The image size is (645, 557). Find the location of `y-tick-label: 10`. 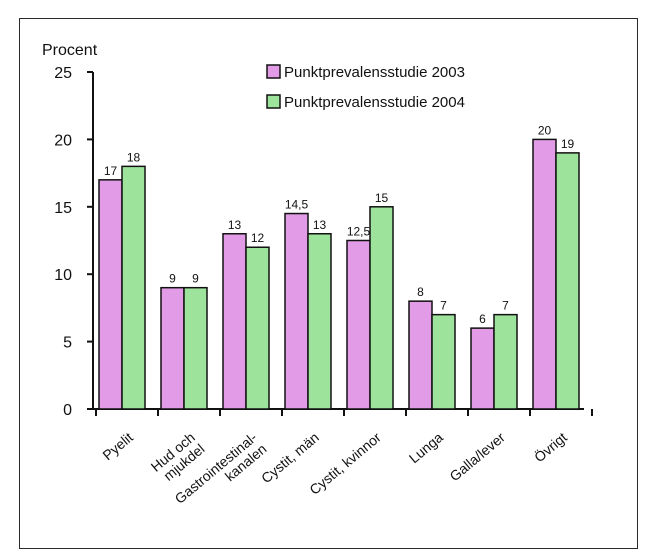

y-tick-label: 10 is located at coordinates (63, 275).